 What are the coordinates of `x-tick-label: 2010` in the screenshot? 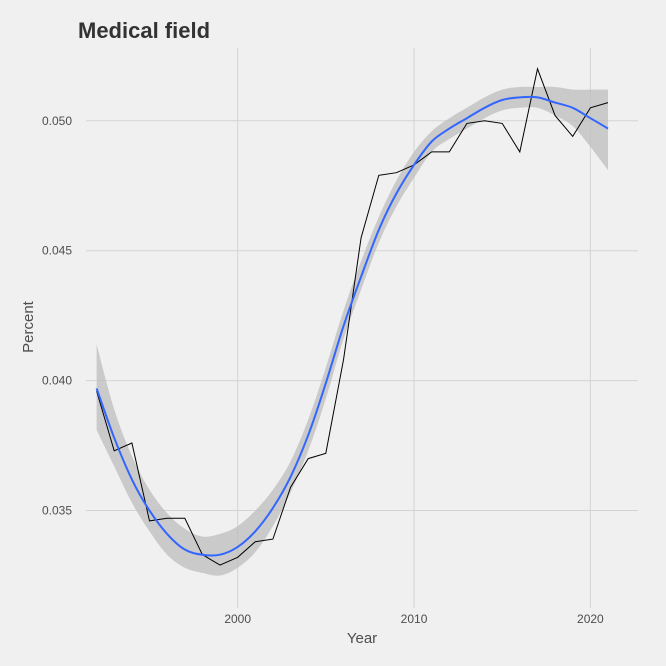 It's located at (414, 619).